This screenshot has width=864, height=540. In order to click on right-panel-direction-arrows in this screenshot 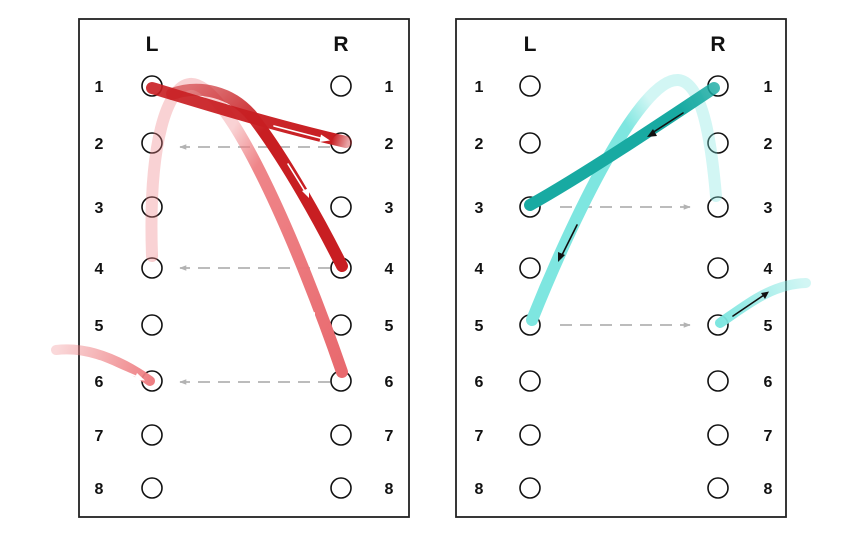, I will do `click(663, 214)`.